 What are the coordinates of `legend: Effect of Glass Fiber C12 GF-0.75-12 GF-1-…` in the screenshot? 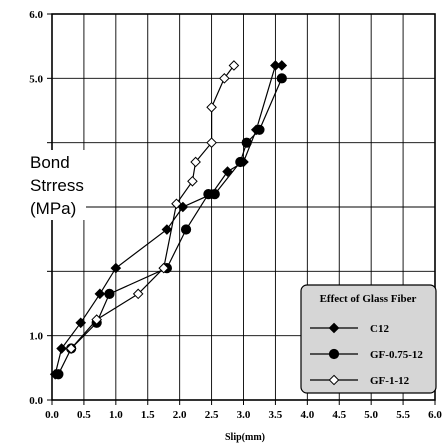 It's located at (368, 339).